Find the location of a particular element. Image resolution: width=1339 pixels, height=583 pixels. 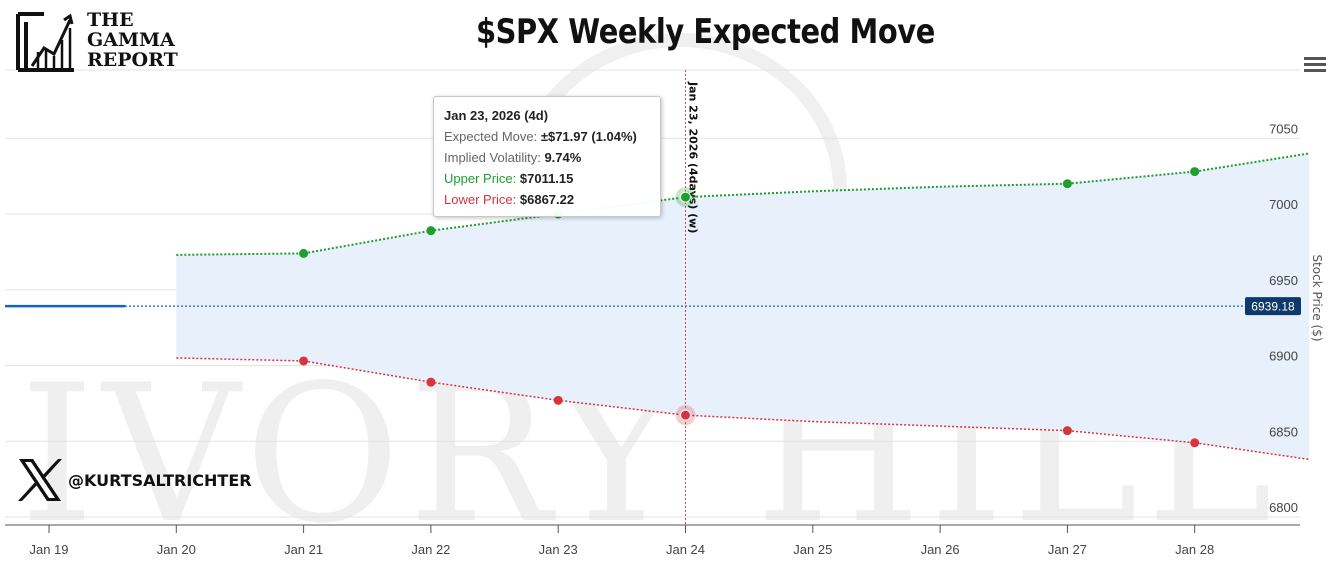

upper-price-label: Upper Price: is located at coordinates (482, 178).